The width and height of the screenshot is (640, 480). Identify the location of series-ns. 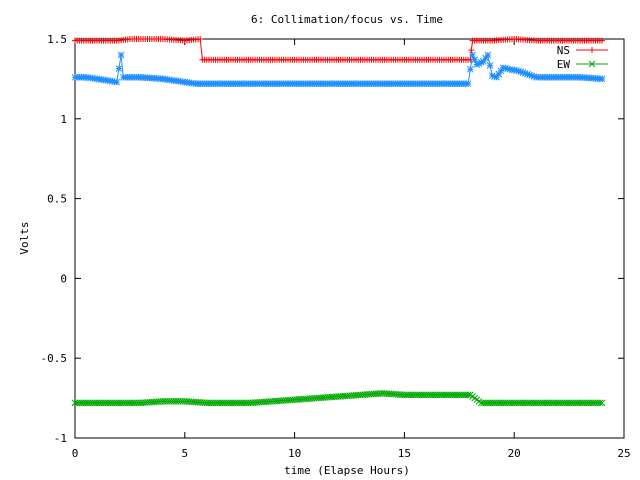
(339, 49).